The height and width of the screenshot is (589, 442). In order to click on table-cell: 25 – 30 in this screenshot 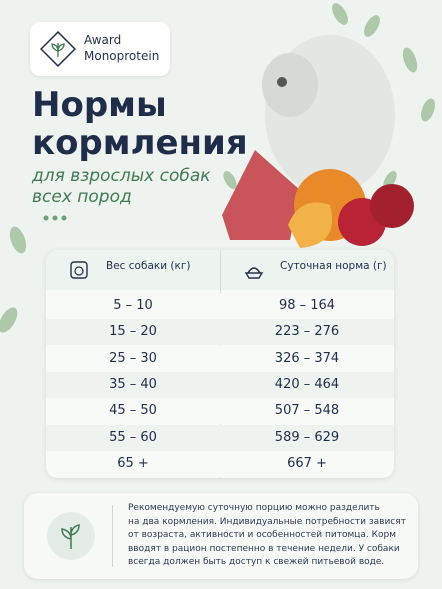, I will do `click(133, 358)`.